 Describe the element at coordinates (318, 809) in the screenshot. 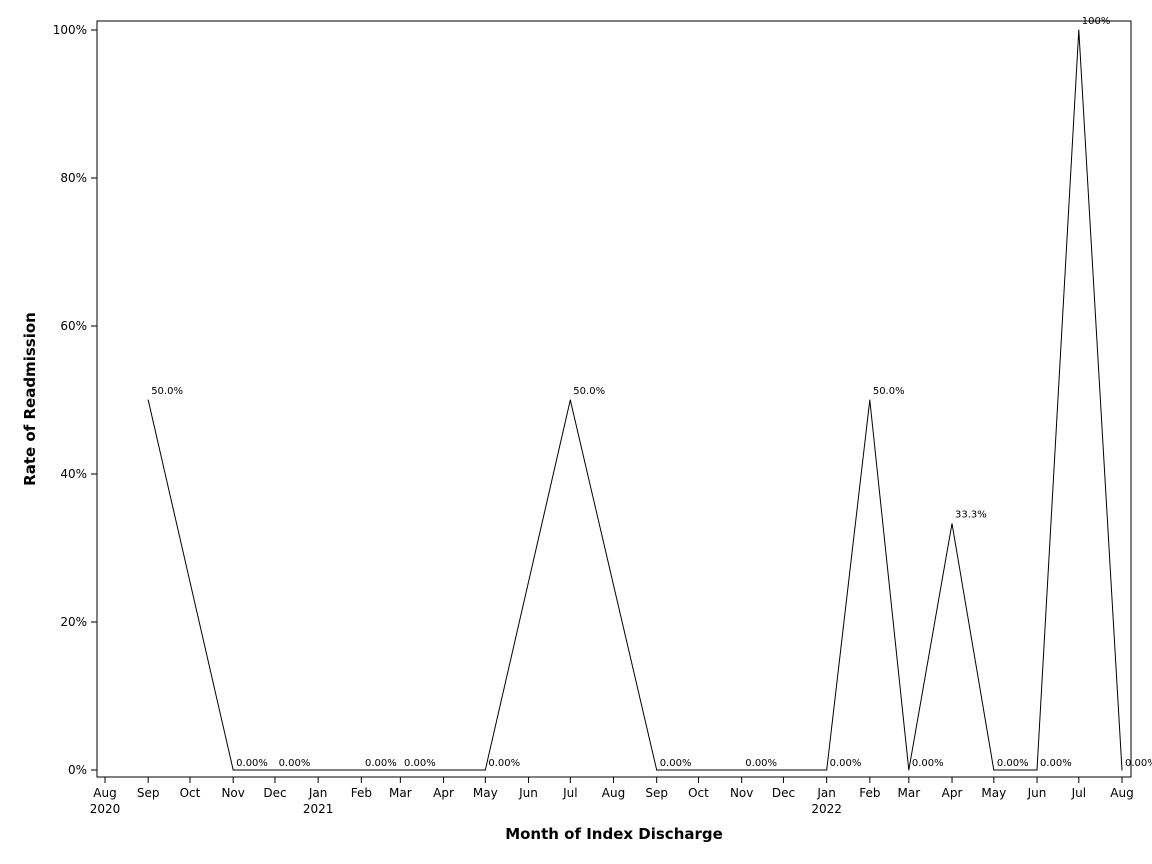

I see `x-year-label: 2021` at that location.